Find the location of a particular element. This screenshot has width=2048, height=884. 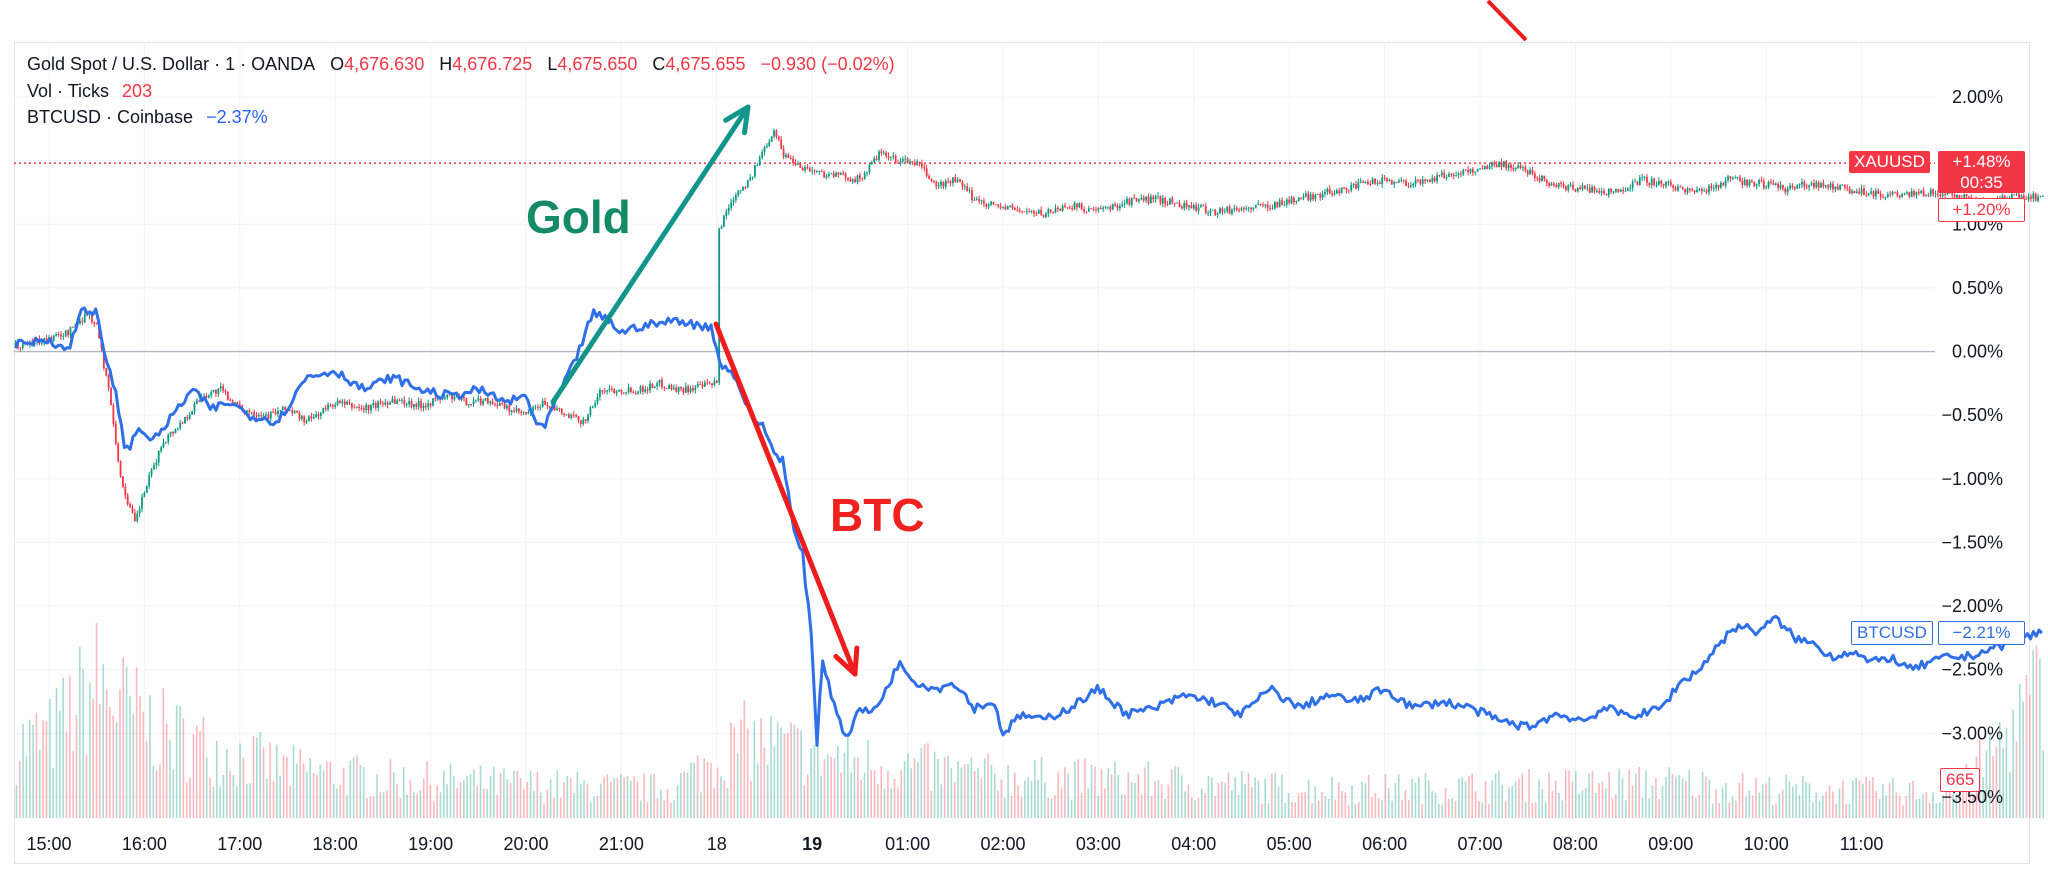

x-tick-label: 20:00 is located at coordinates (525, 844).